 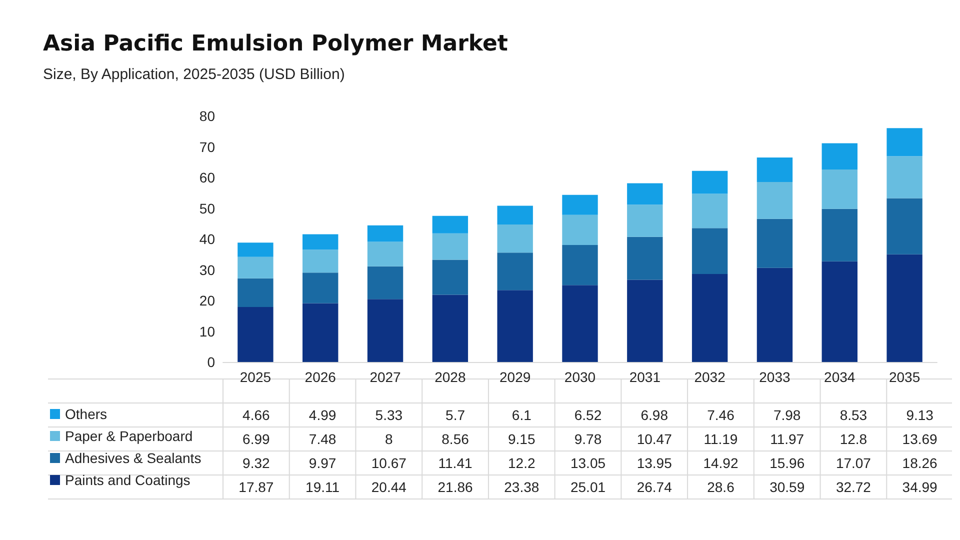 I want to click on data-label: 26.74, so click(x=654, y=487).